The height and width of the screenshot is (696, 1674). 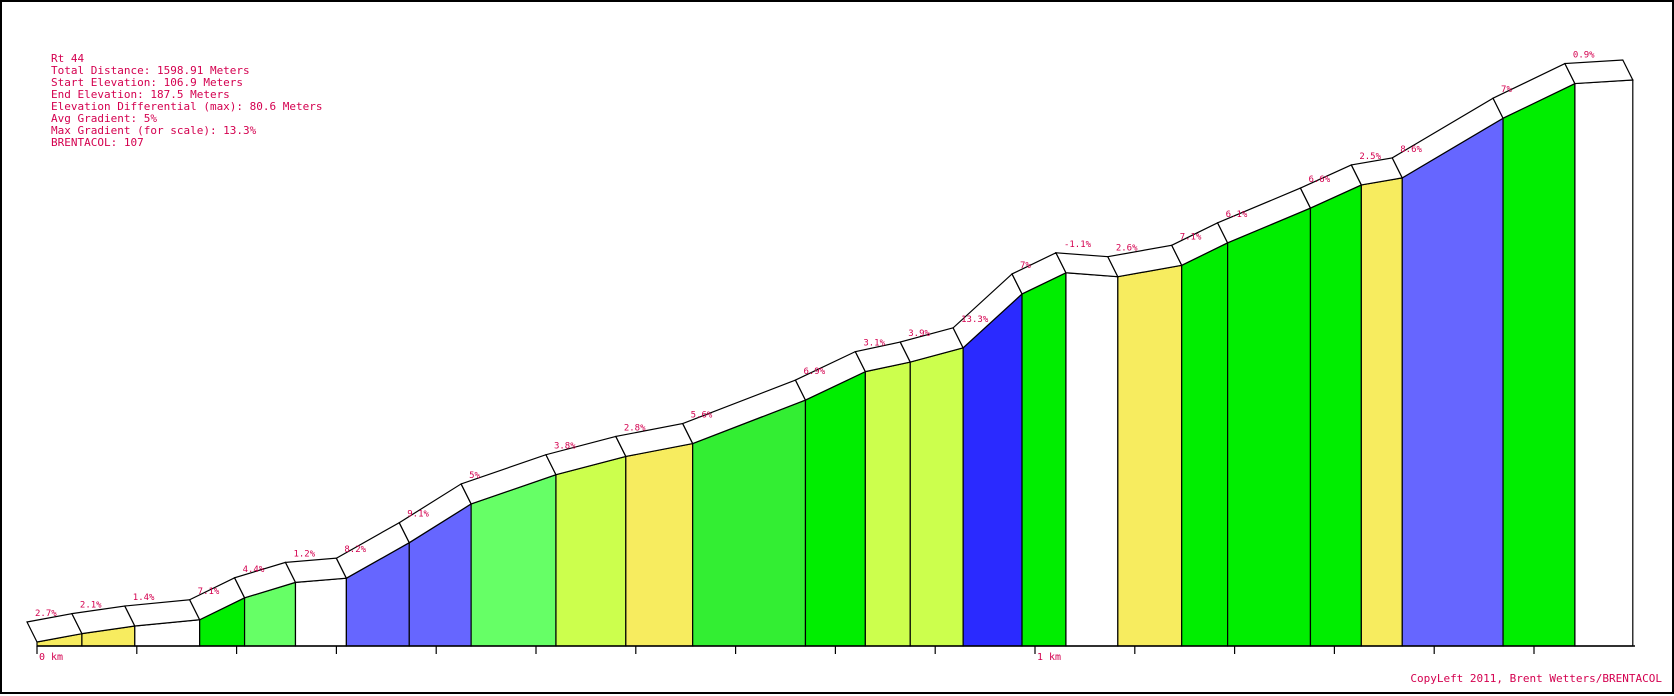 I want to click on x-tick-label: 0 km, so click(x=51, y=657).